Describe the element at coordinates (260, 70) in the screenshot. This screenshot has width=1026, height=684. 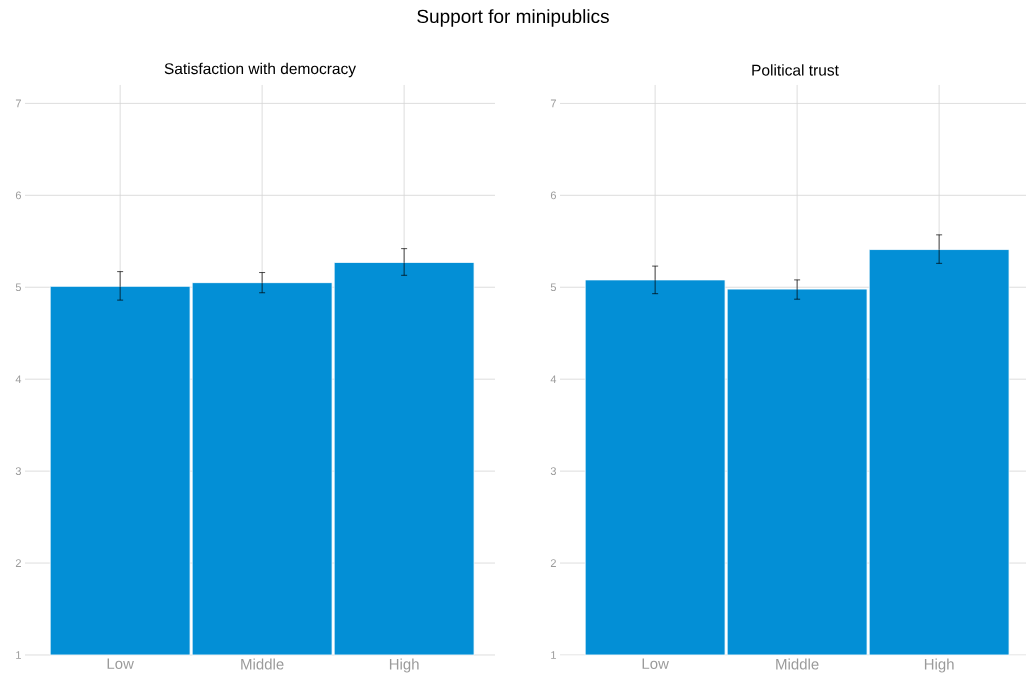
I see `chart-subtitle: Satisfaction with democracy` at that location.